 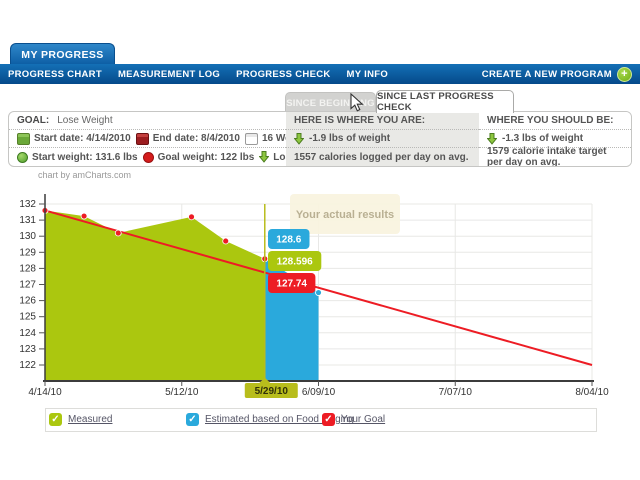 What do you see at coordinates (142, 138) in the screenshot?
I see `end-date-calendar-icon` at bounding box center [142, 138].